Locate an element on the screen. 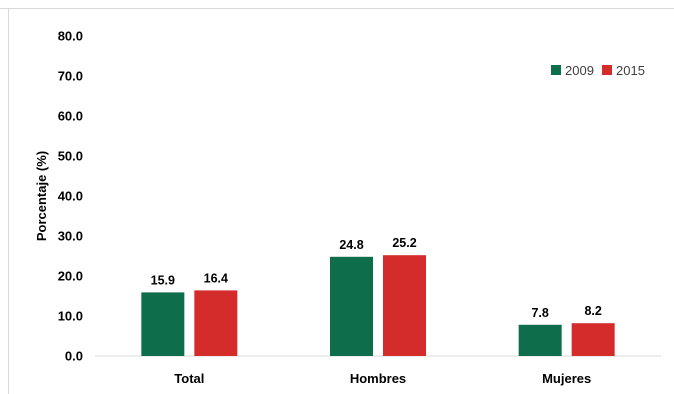 The width and height of the screenshot is (674, 394). y-tick-label: 40.0 is located at coordinates (70, 196).